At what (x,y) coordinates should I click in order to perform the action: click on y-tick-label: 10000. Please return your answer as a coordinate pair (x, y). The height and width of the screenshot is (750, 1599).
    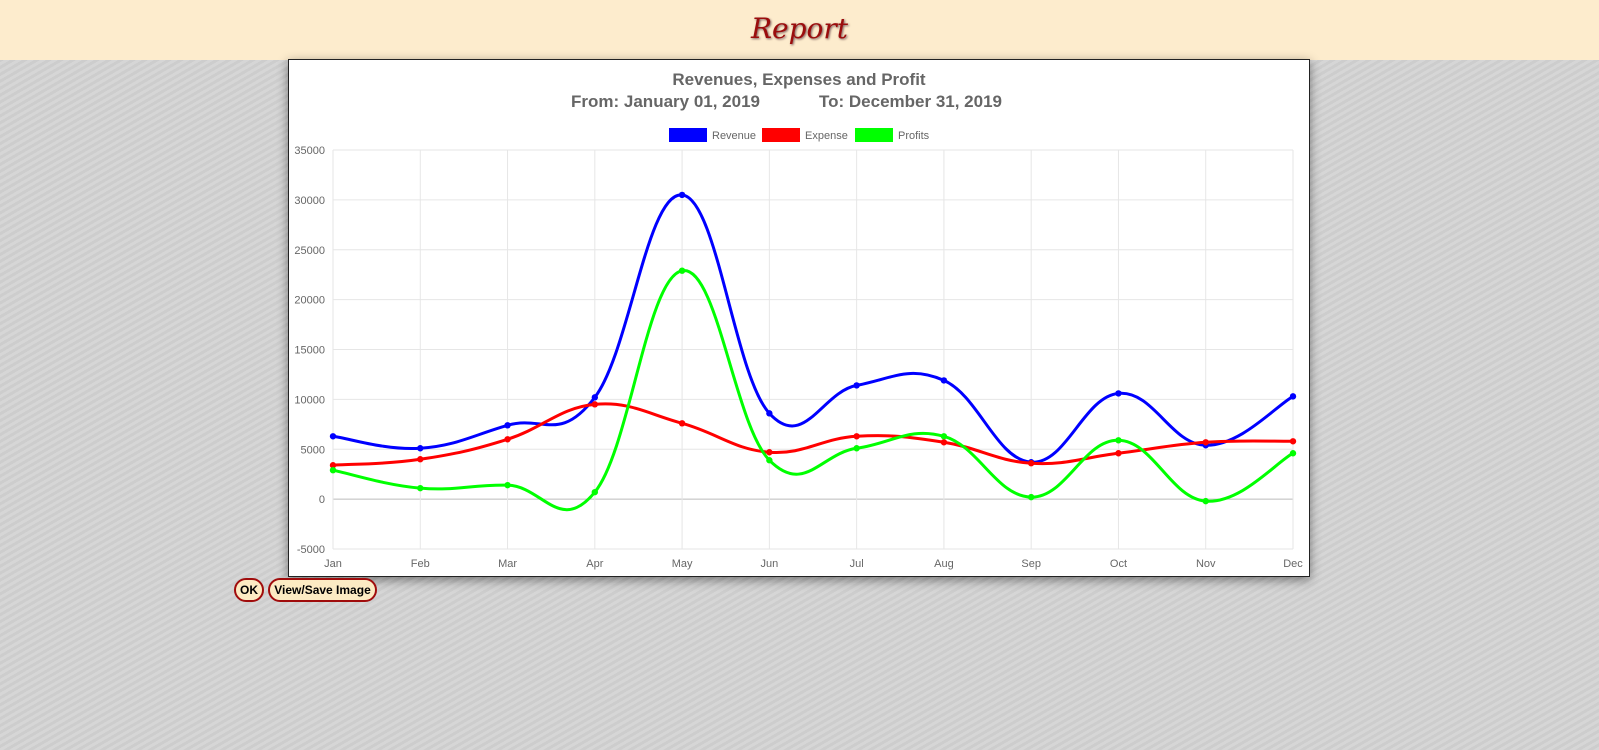
    Looking at the image, I should click on (309, 400).